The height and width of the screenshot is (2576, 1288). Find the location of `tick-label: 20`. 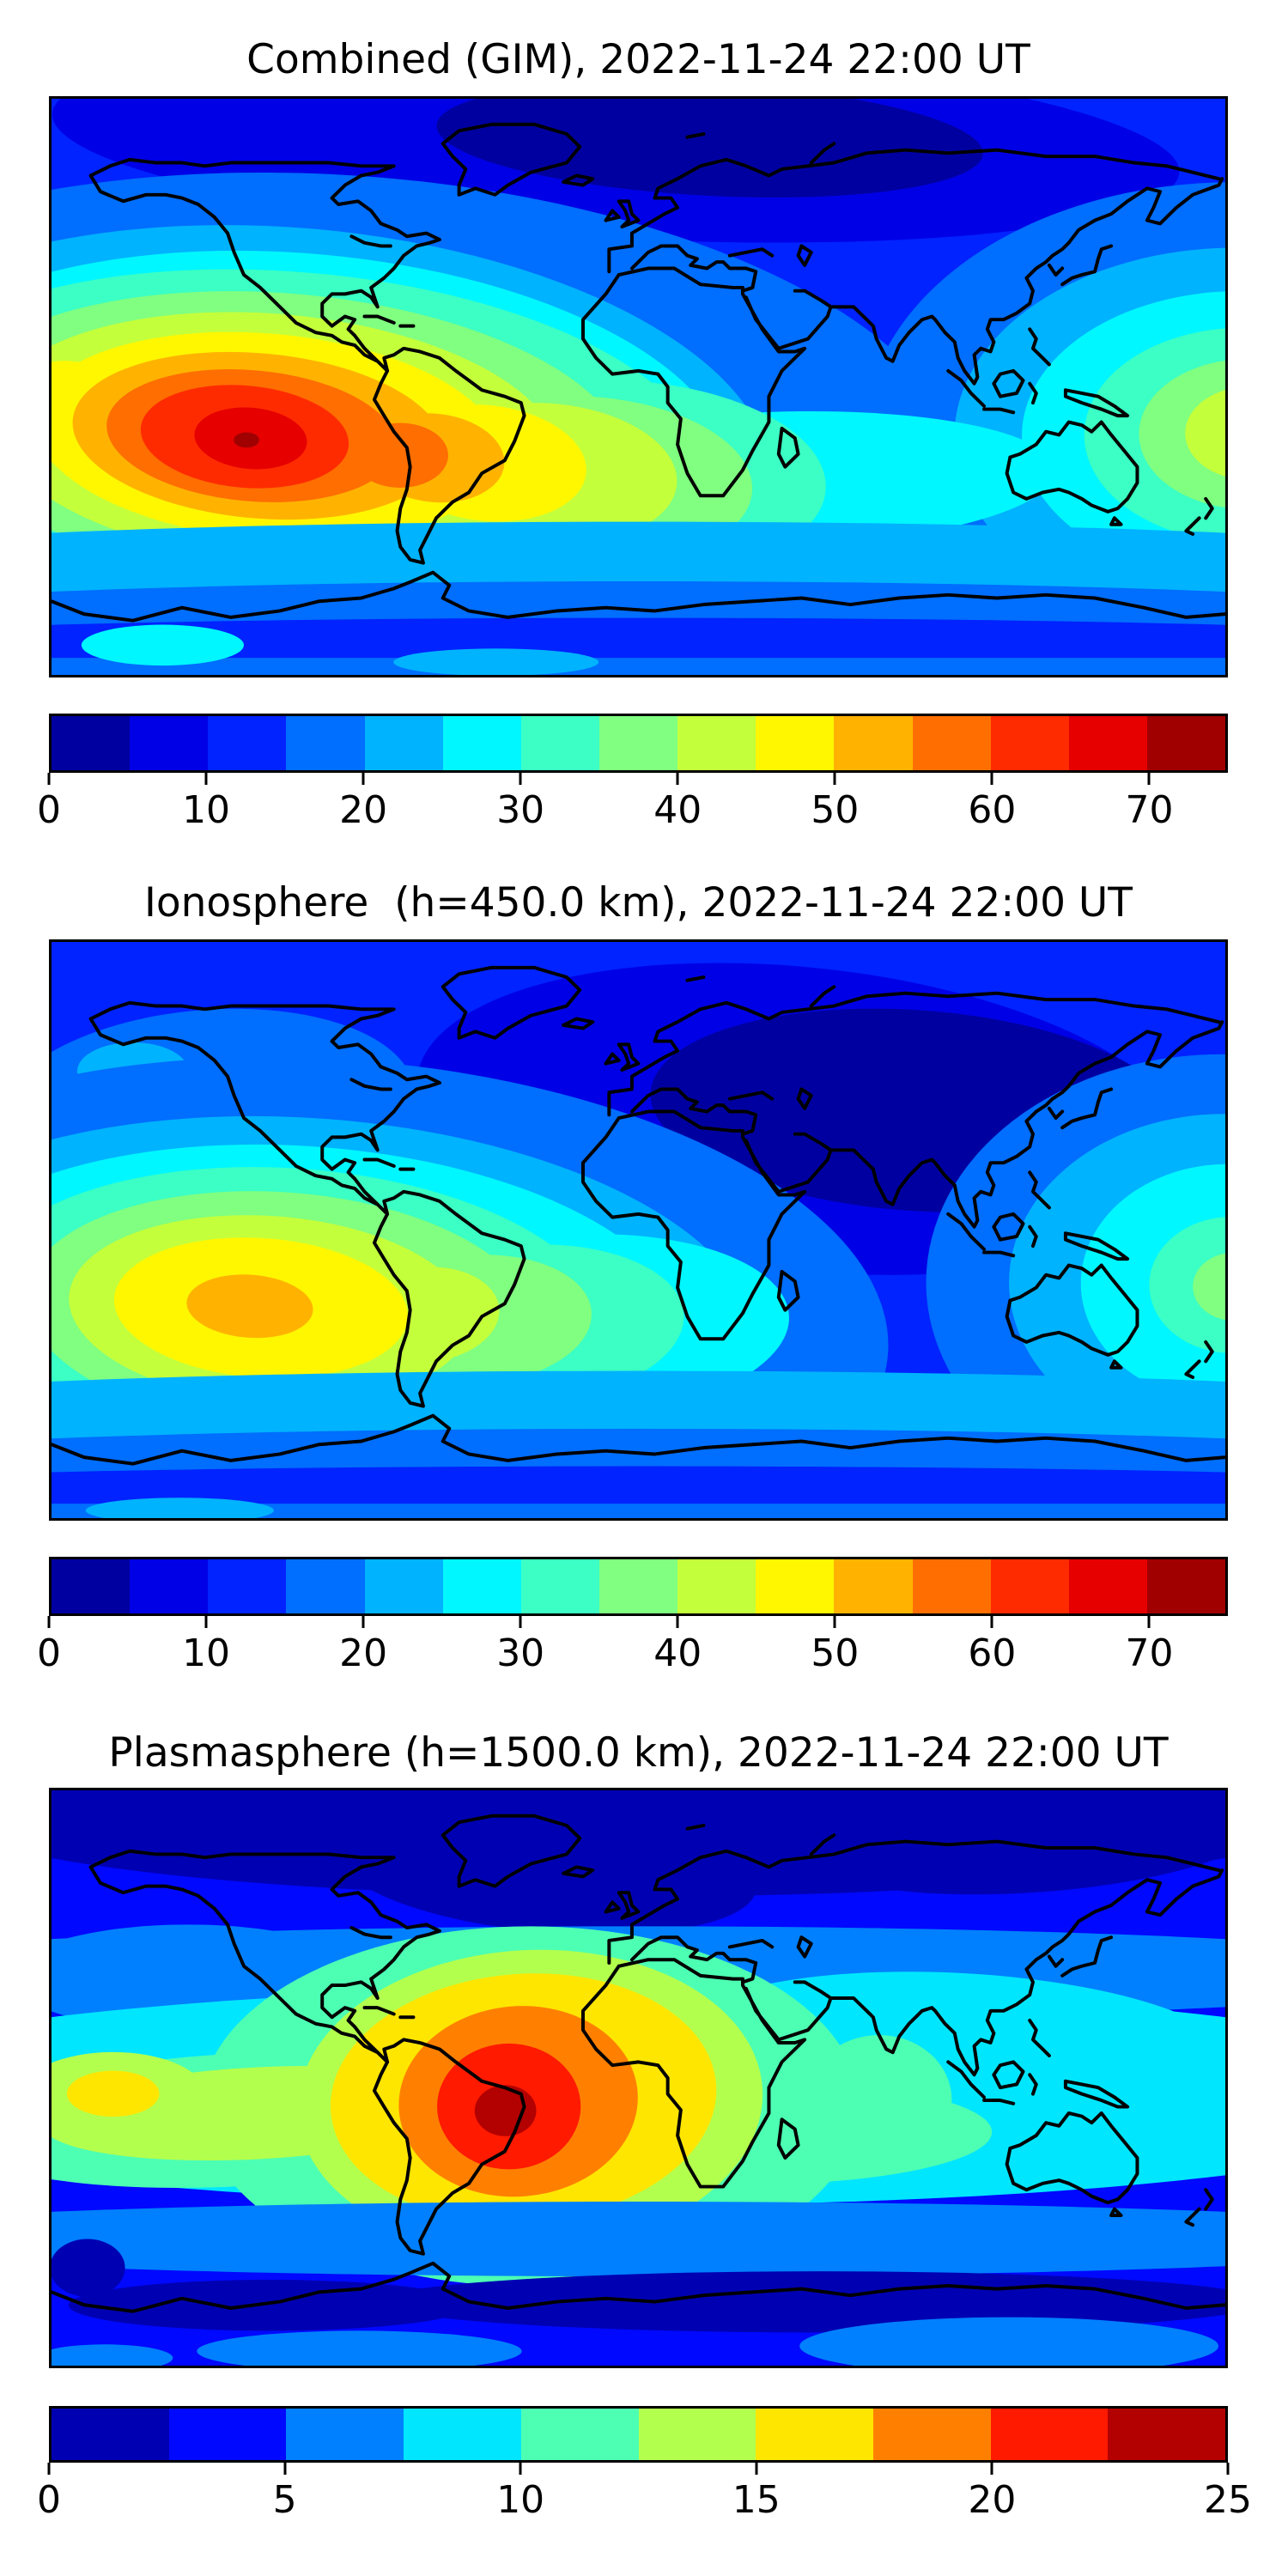

tick-label: 20 is located at coordinates (364, 810).